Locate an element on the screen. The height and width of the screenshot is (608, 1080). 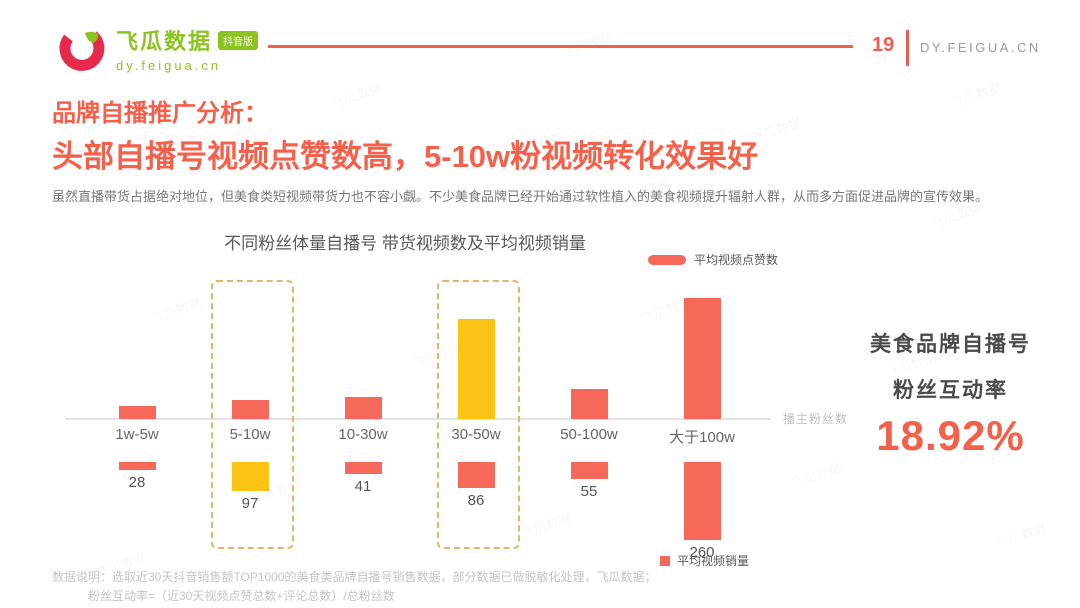
brand-logo: 飞瓜数据 抖音版 dy.feigua.cn is located at coordinates (158, 48).